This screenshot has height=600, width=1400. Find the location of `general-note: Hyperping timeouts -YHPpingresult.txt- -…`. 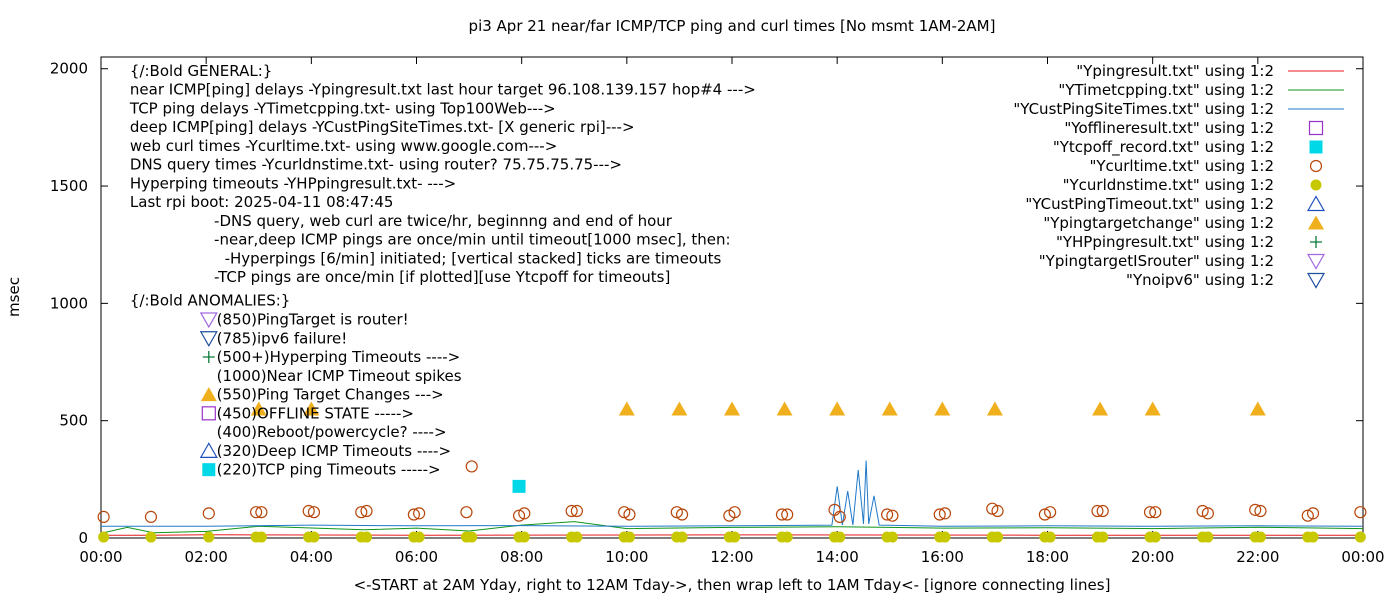

general-note: Hyperping timeouts -YHPpingresult.txt- -… is located at coordinates (293, 183).